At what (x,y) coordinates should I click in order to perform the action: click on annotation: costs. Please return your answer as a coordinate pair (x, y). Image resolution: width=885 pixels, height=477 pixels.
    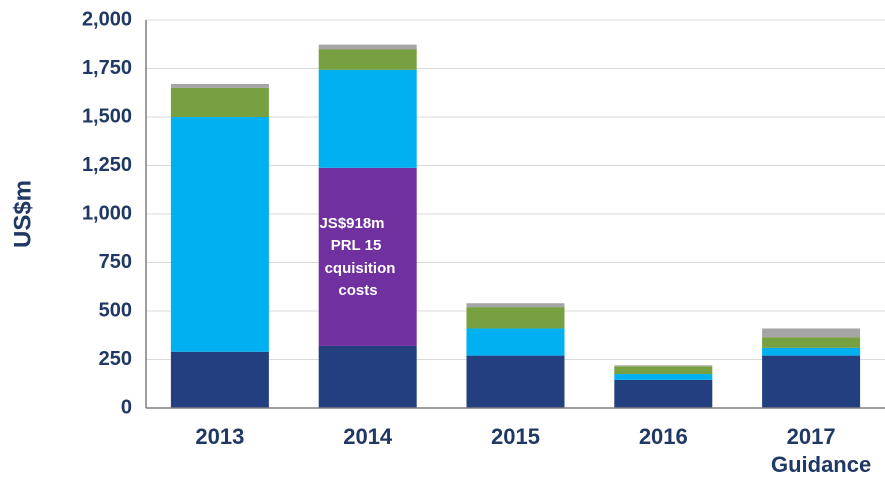
    Looking at the image, I should click on (357, 290).